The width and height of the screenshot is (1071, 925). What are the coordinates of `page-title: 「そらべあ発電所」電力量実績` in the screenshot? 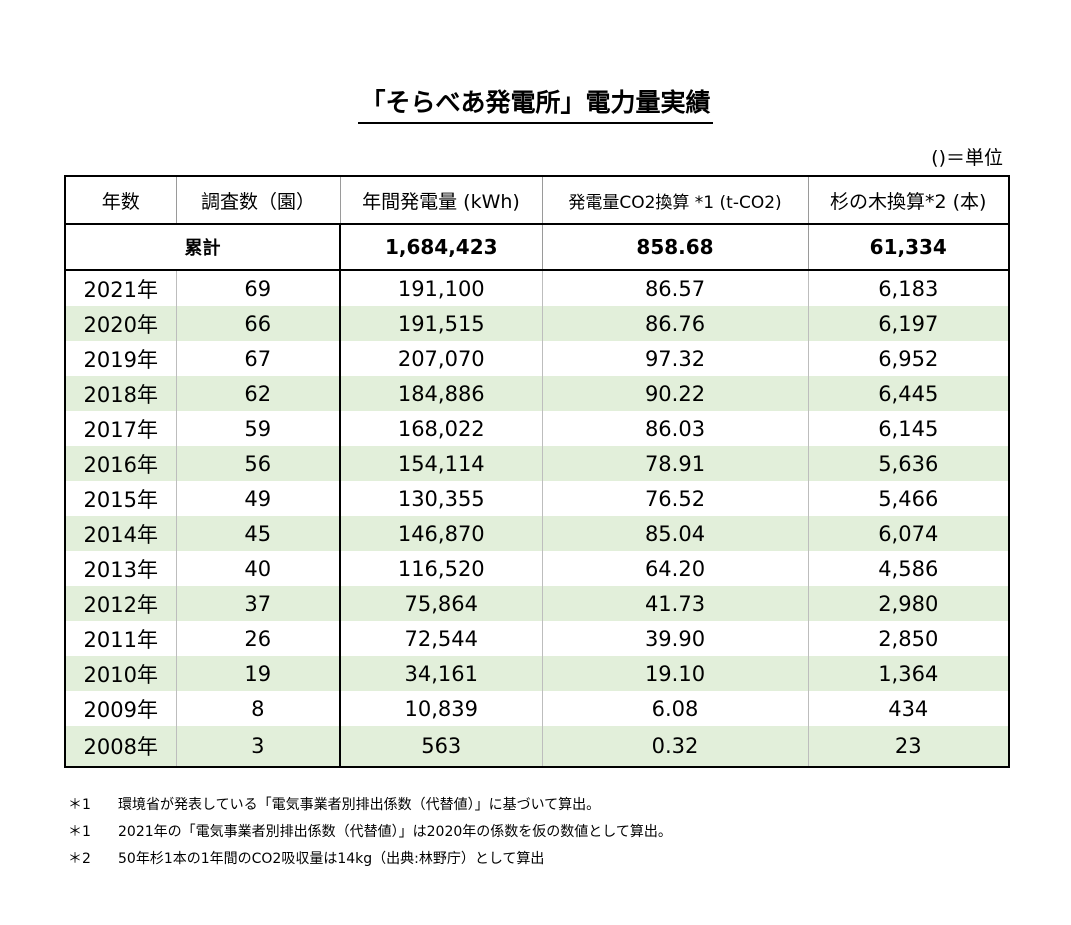 It's located at (535, 105).